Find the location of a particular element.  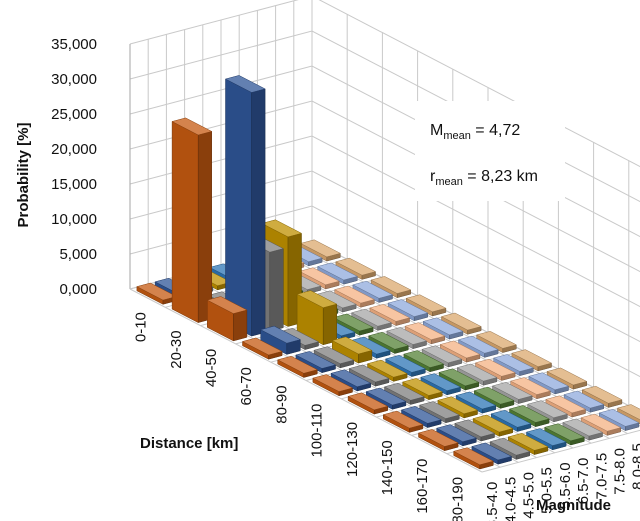

distance-tick-label: 100-110 is located at coordinates (317, 431).